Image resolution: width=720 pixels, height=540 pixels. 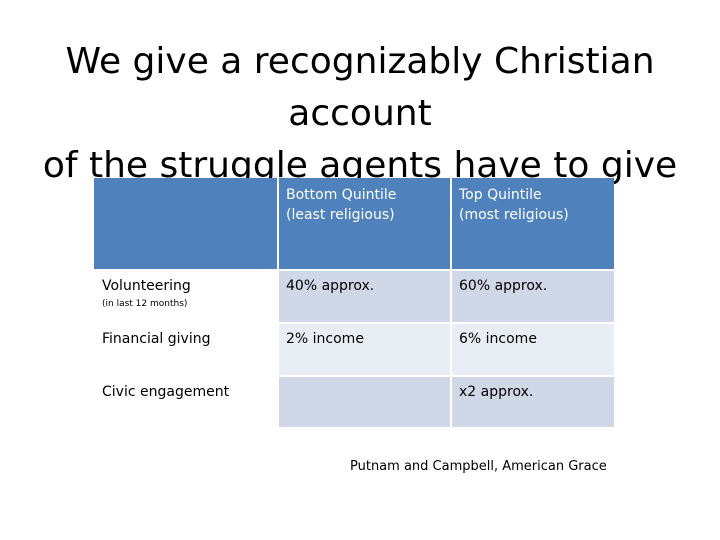 What do you see at coordinates (533, 223) in the screenshot?
I see `header-top-quintile: Top Quintile (most religious)` at bounding box center [533, 223].